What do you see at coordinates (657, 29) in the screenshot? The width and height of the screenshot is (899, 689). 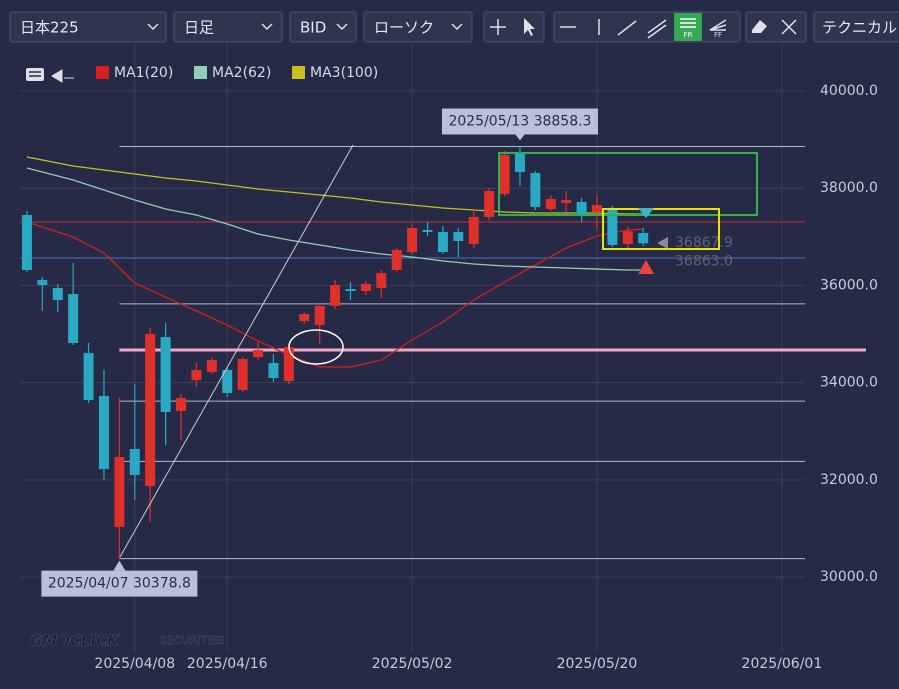 I see `channel-icon` at bounding box center [657, 29].